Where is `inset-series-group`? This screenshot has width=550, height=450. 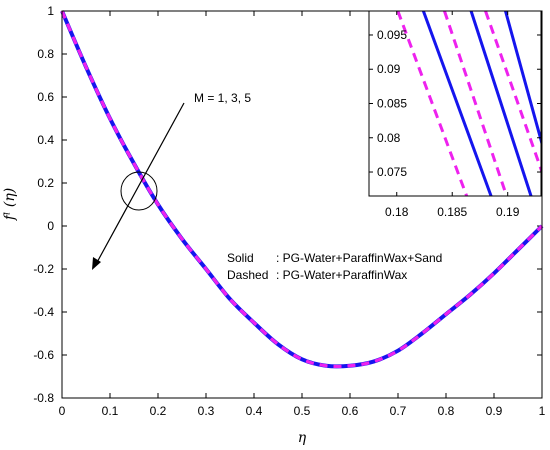 inset-series-group is located at coordinates (468, 103).